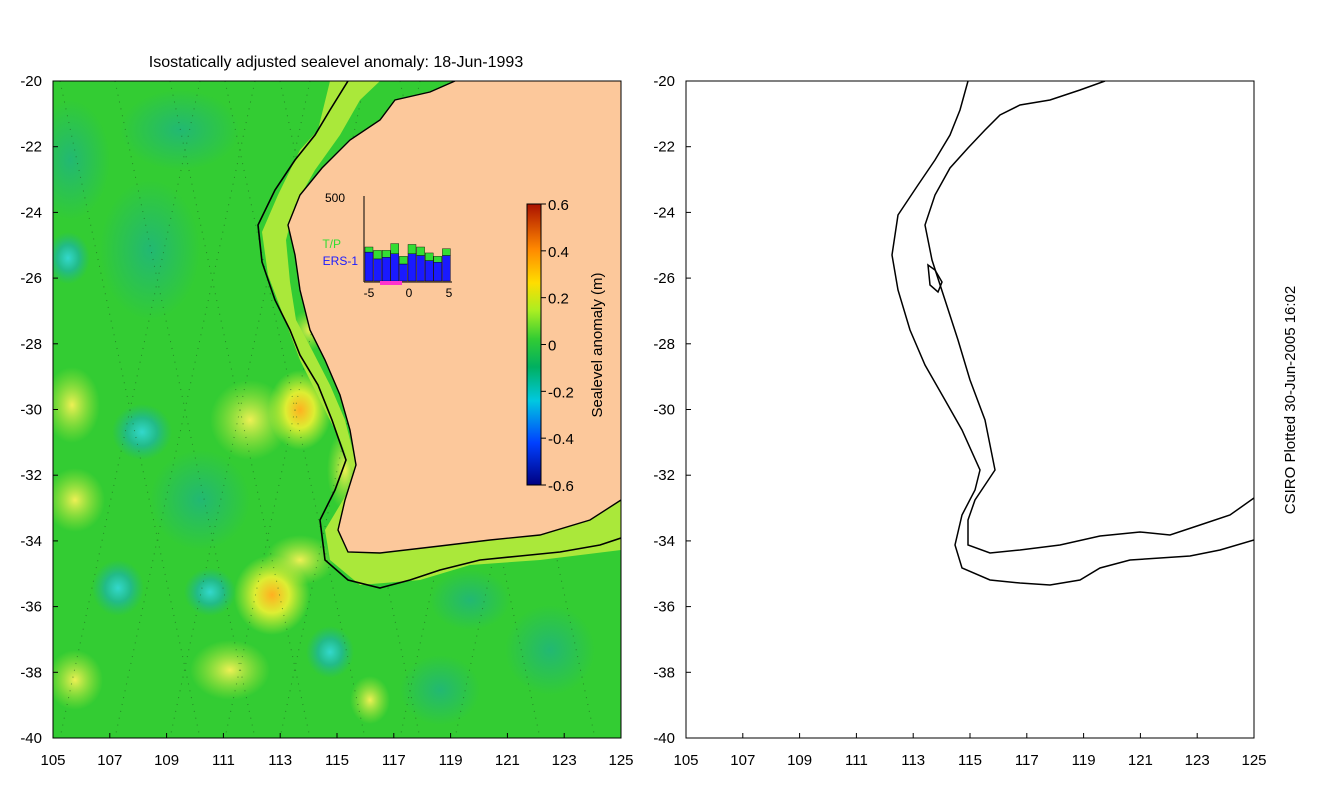 This screenshot has width=1320, height=810. Describe the element at coordinates (1197, 760) in the screenshot. I see `right-x-tick-label: 123` at that location.